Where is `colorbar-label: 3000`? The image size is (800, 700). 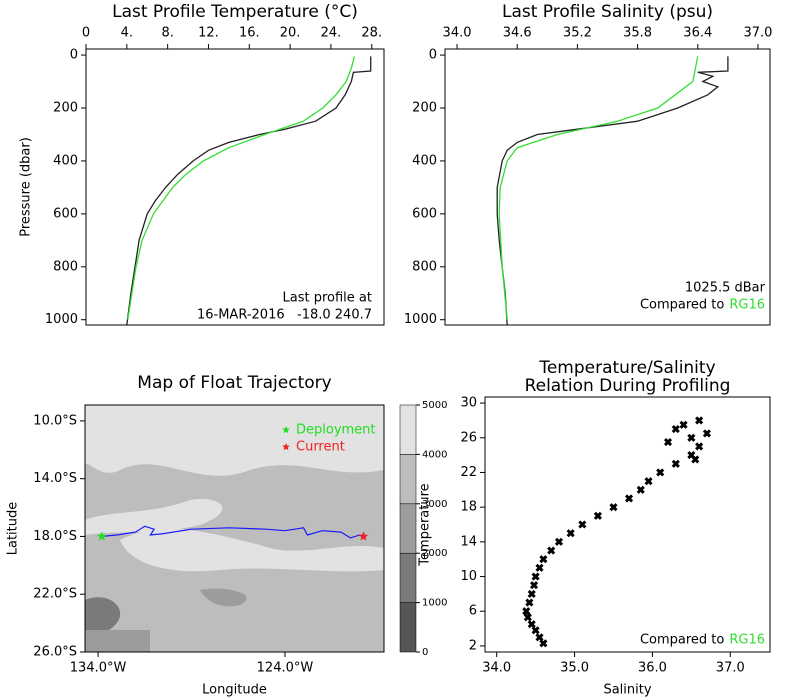
colorbar-label: 3000 is located at coordinates (434, 504).